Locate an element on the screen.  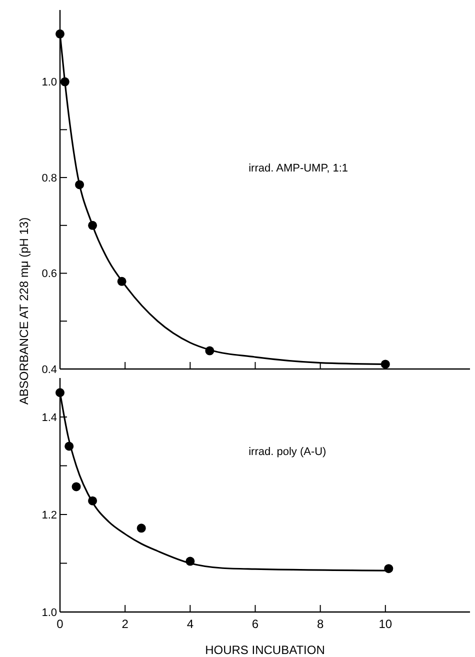
x-tick-label: 0 is located at coordinates (60, 624).